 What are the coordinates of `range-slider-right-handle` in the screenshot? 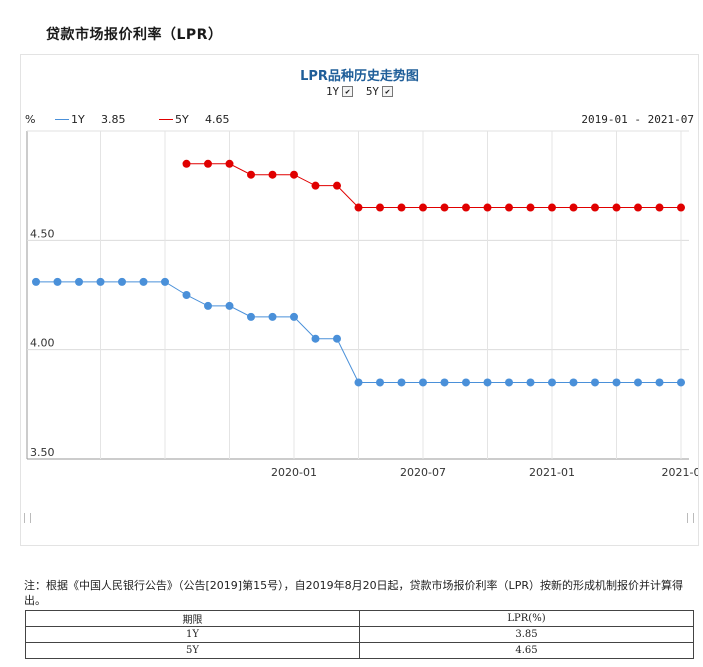 It's located at (690, 518).